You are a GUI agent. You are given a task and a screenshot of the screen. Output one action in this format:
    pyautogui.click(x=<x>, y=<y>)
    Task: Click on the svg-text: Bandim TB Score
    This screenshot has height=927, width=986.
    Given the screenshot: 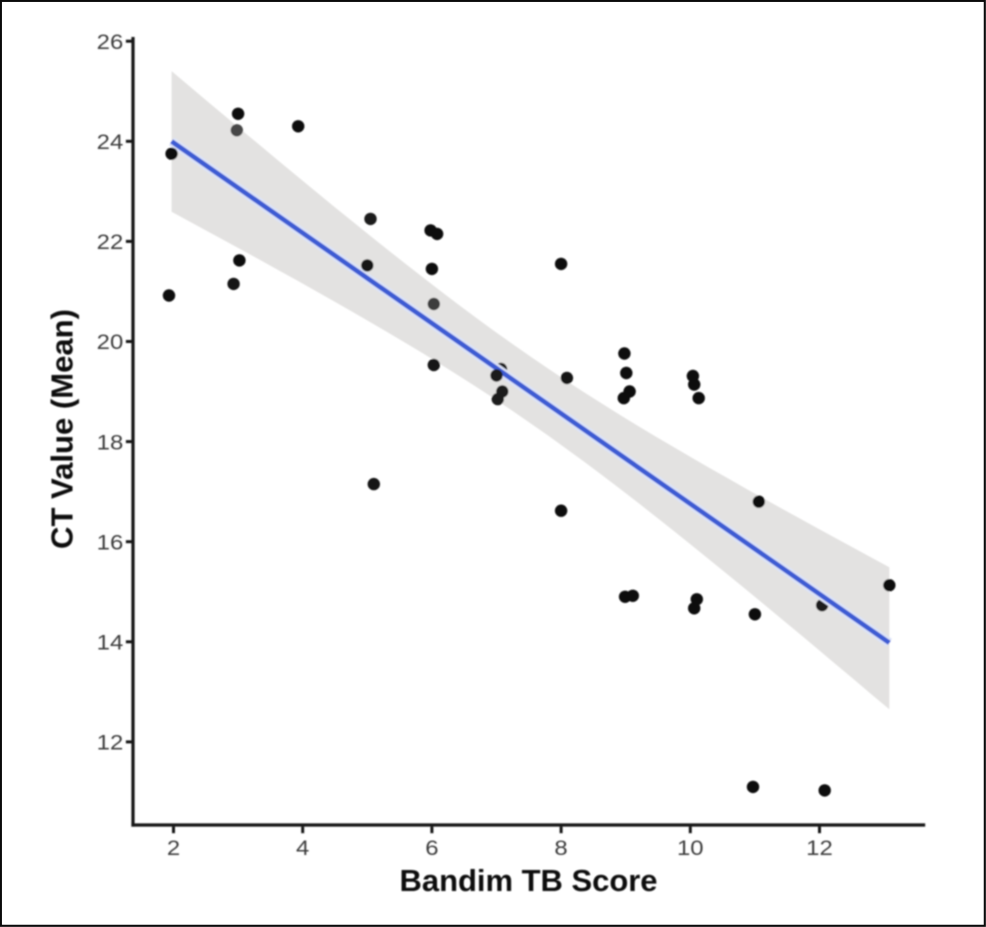 What is the action you would take?
    pyautogui.click(x=529, y=880)
    